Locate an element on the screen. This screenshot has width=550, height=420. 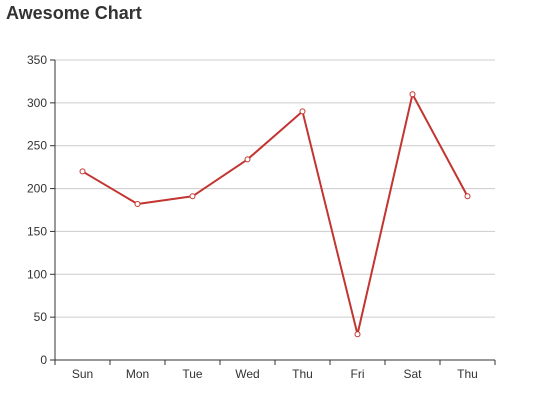
y-tick-label: 0 is located at coordinates (43, 360).